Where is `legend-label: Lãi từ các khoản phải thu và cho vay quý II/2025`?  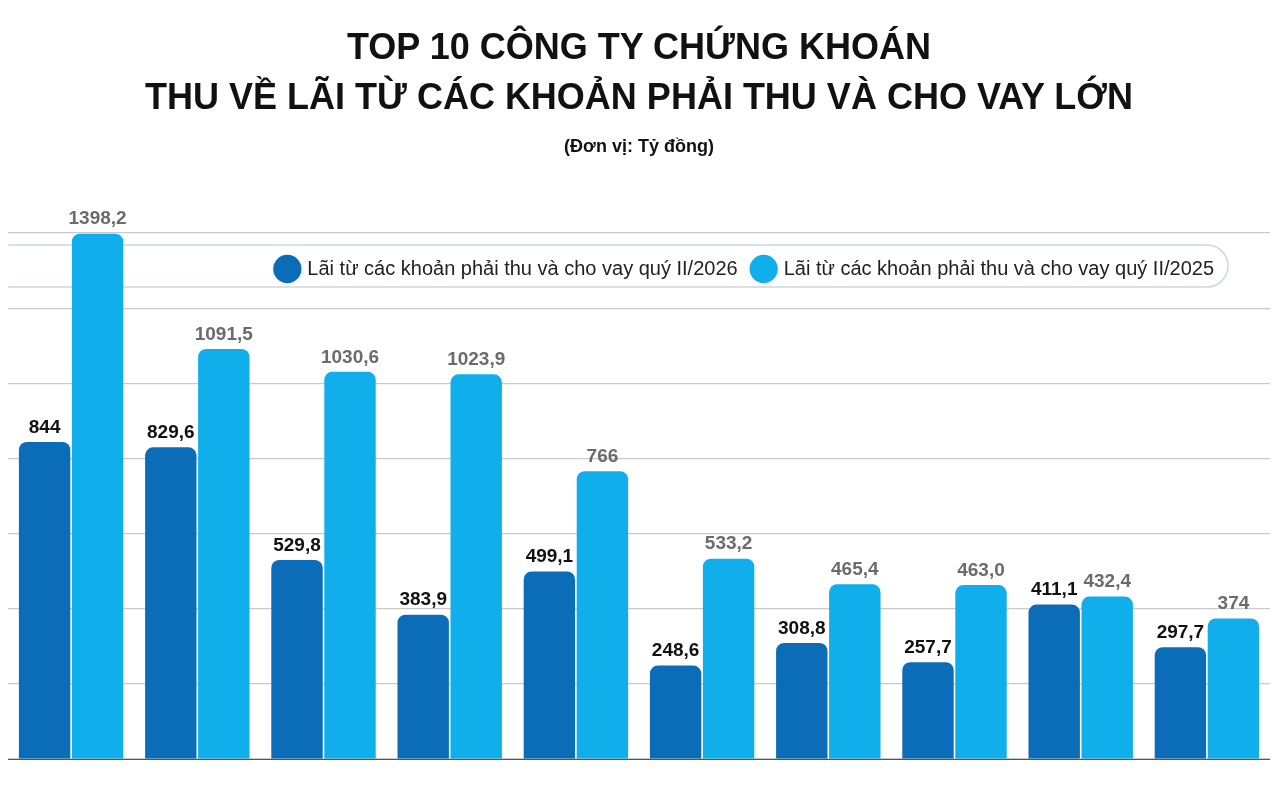
legend-label: Lãi từ các khoản phải thu và cho vay quý II/2025 is located at coordinates (999, 267).